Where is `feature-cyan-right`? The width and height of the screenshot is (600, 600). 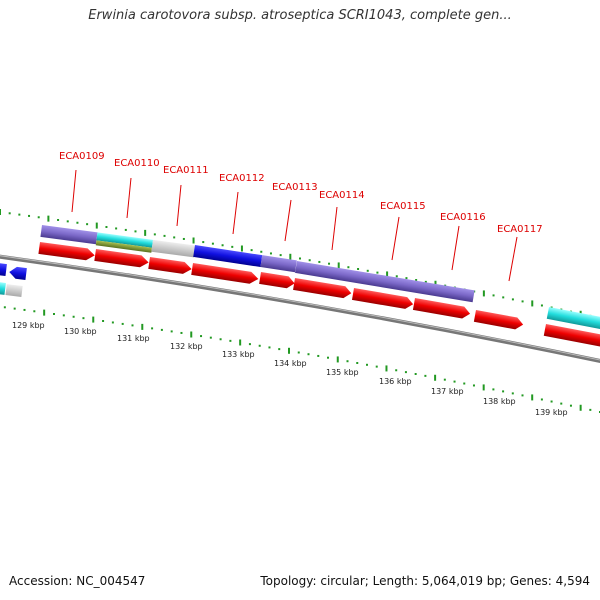 feature-cyan-right is located at coordinates (573, 319).